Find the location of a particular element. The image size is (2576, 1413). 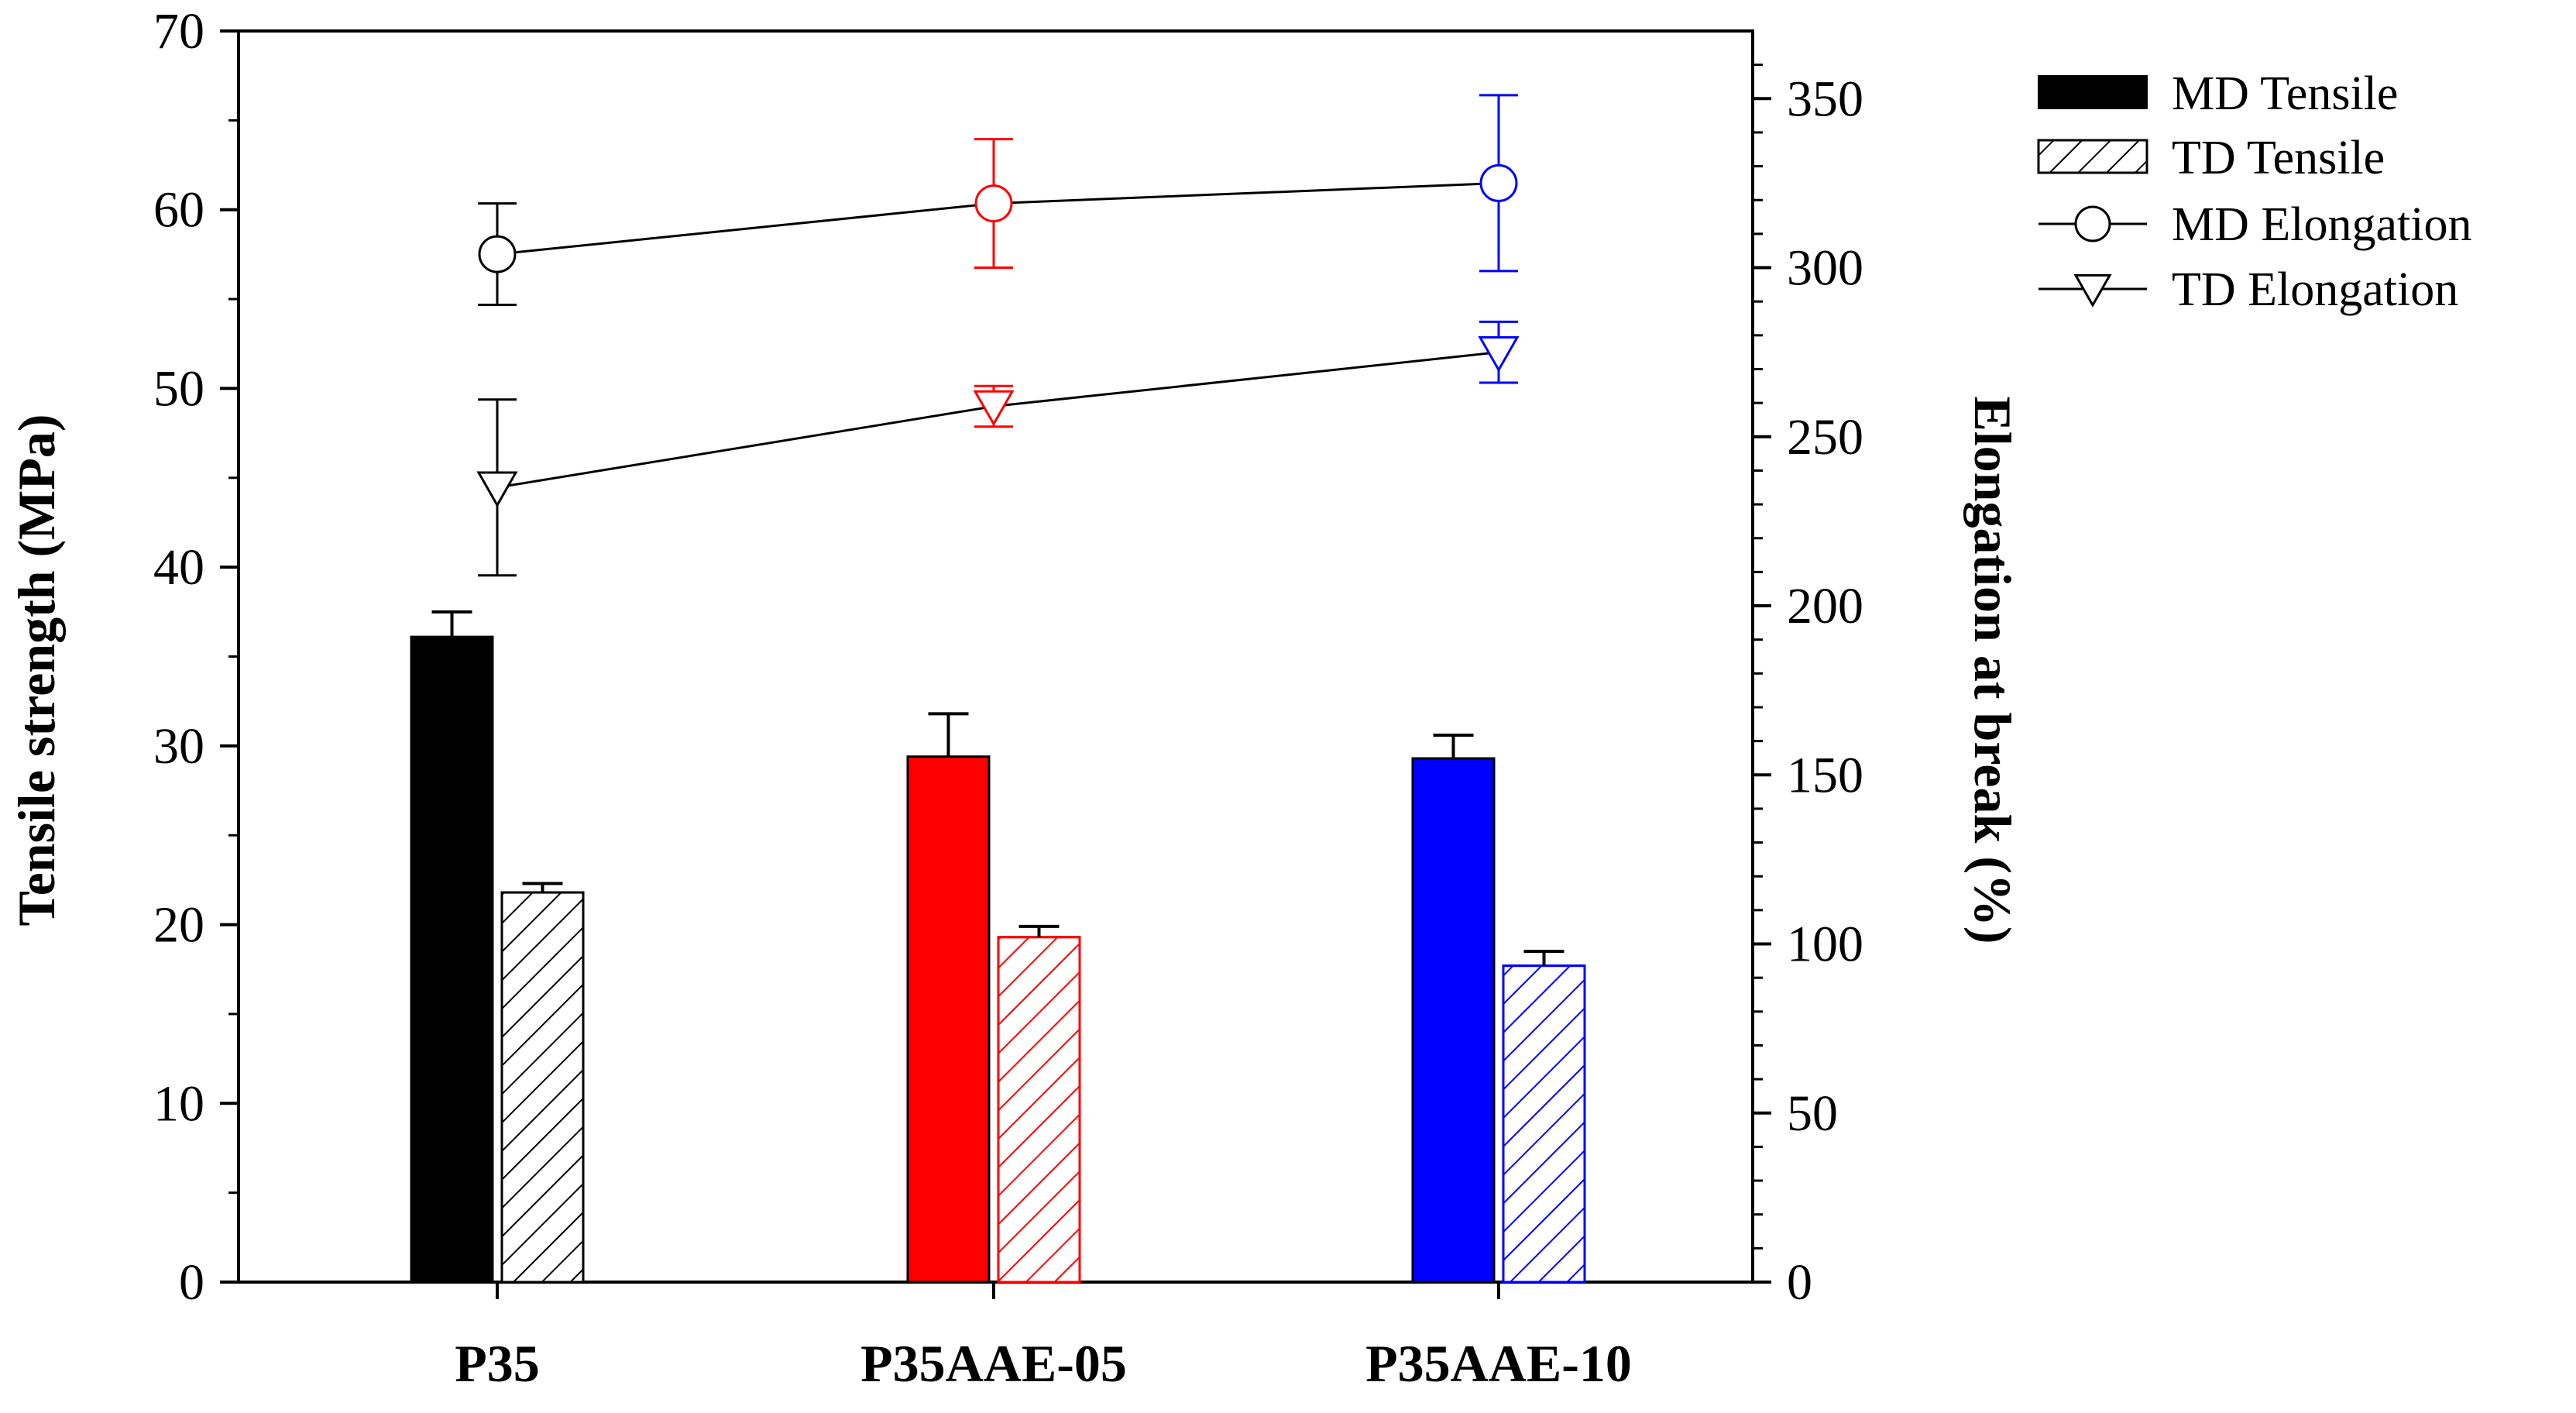

legend-label: TD Tensile is located at coordinates (2278, 158).